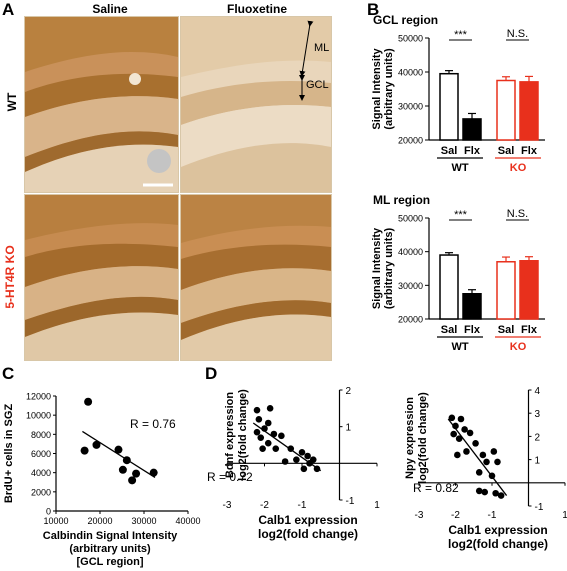 This screenshot has width=567, height=571. What do you see at coordinates (302, 505) in the screenshot?
I see `x-tick-label: -1` at bounding box center [302, 505].